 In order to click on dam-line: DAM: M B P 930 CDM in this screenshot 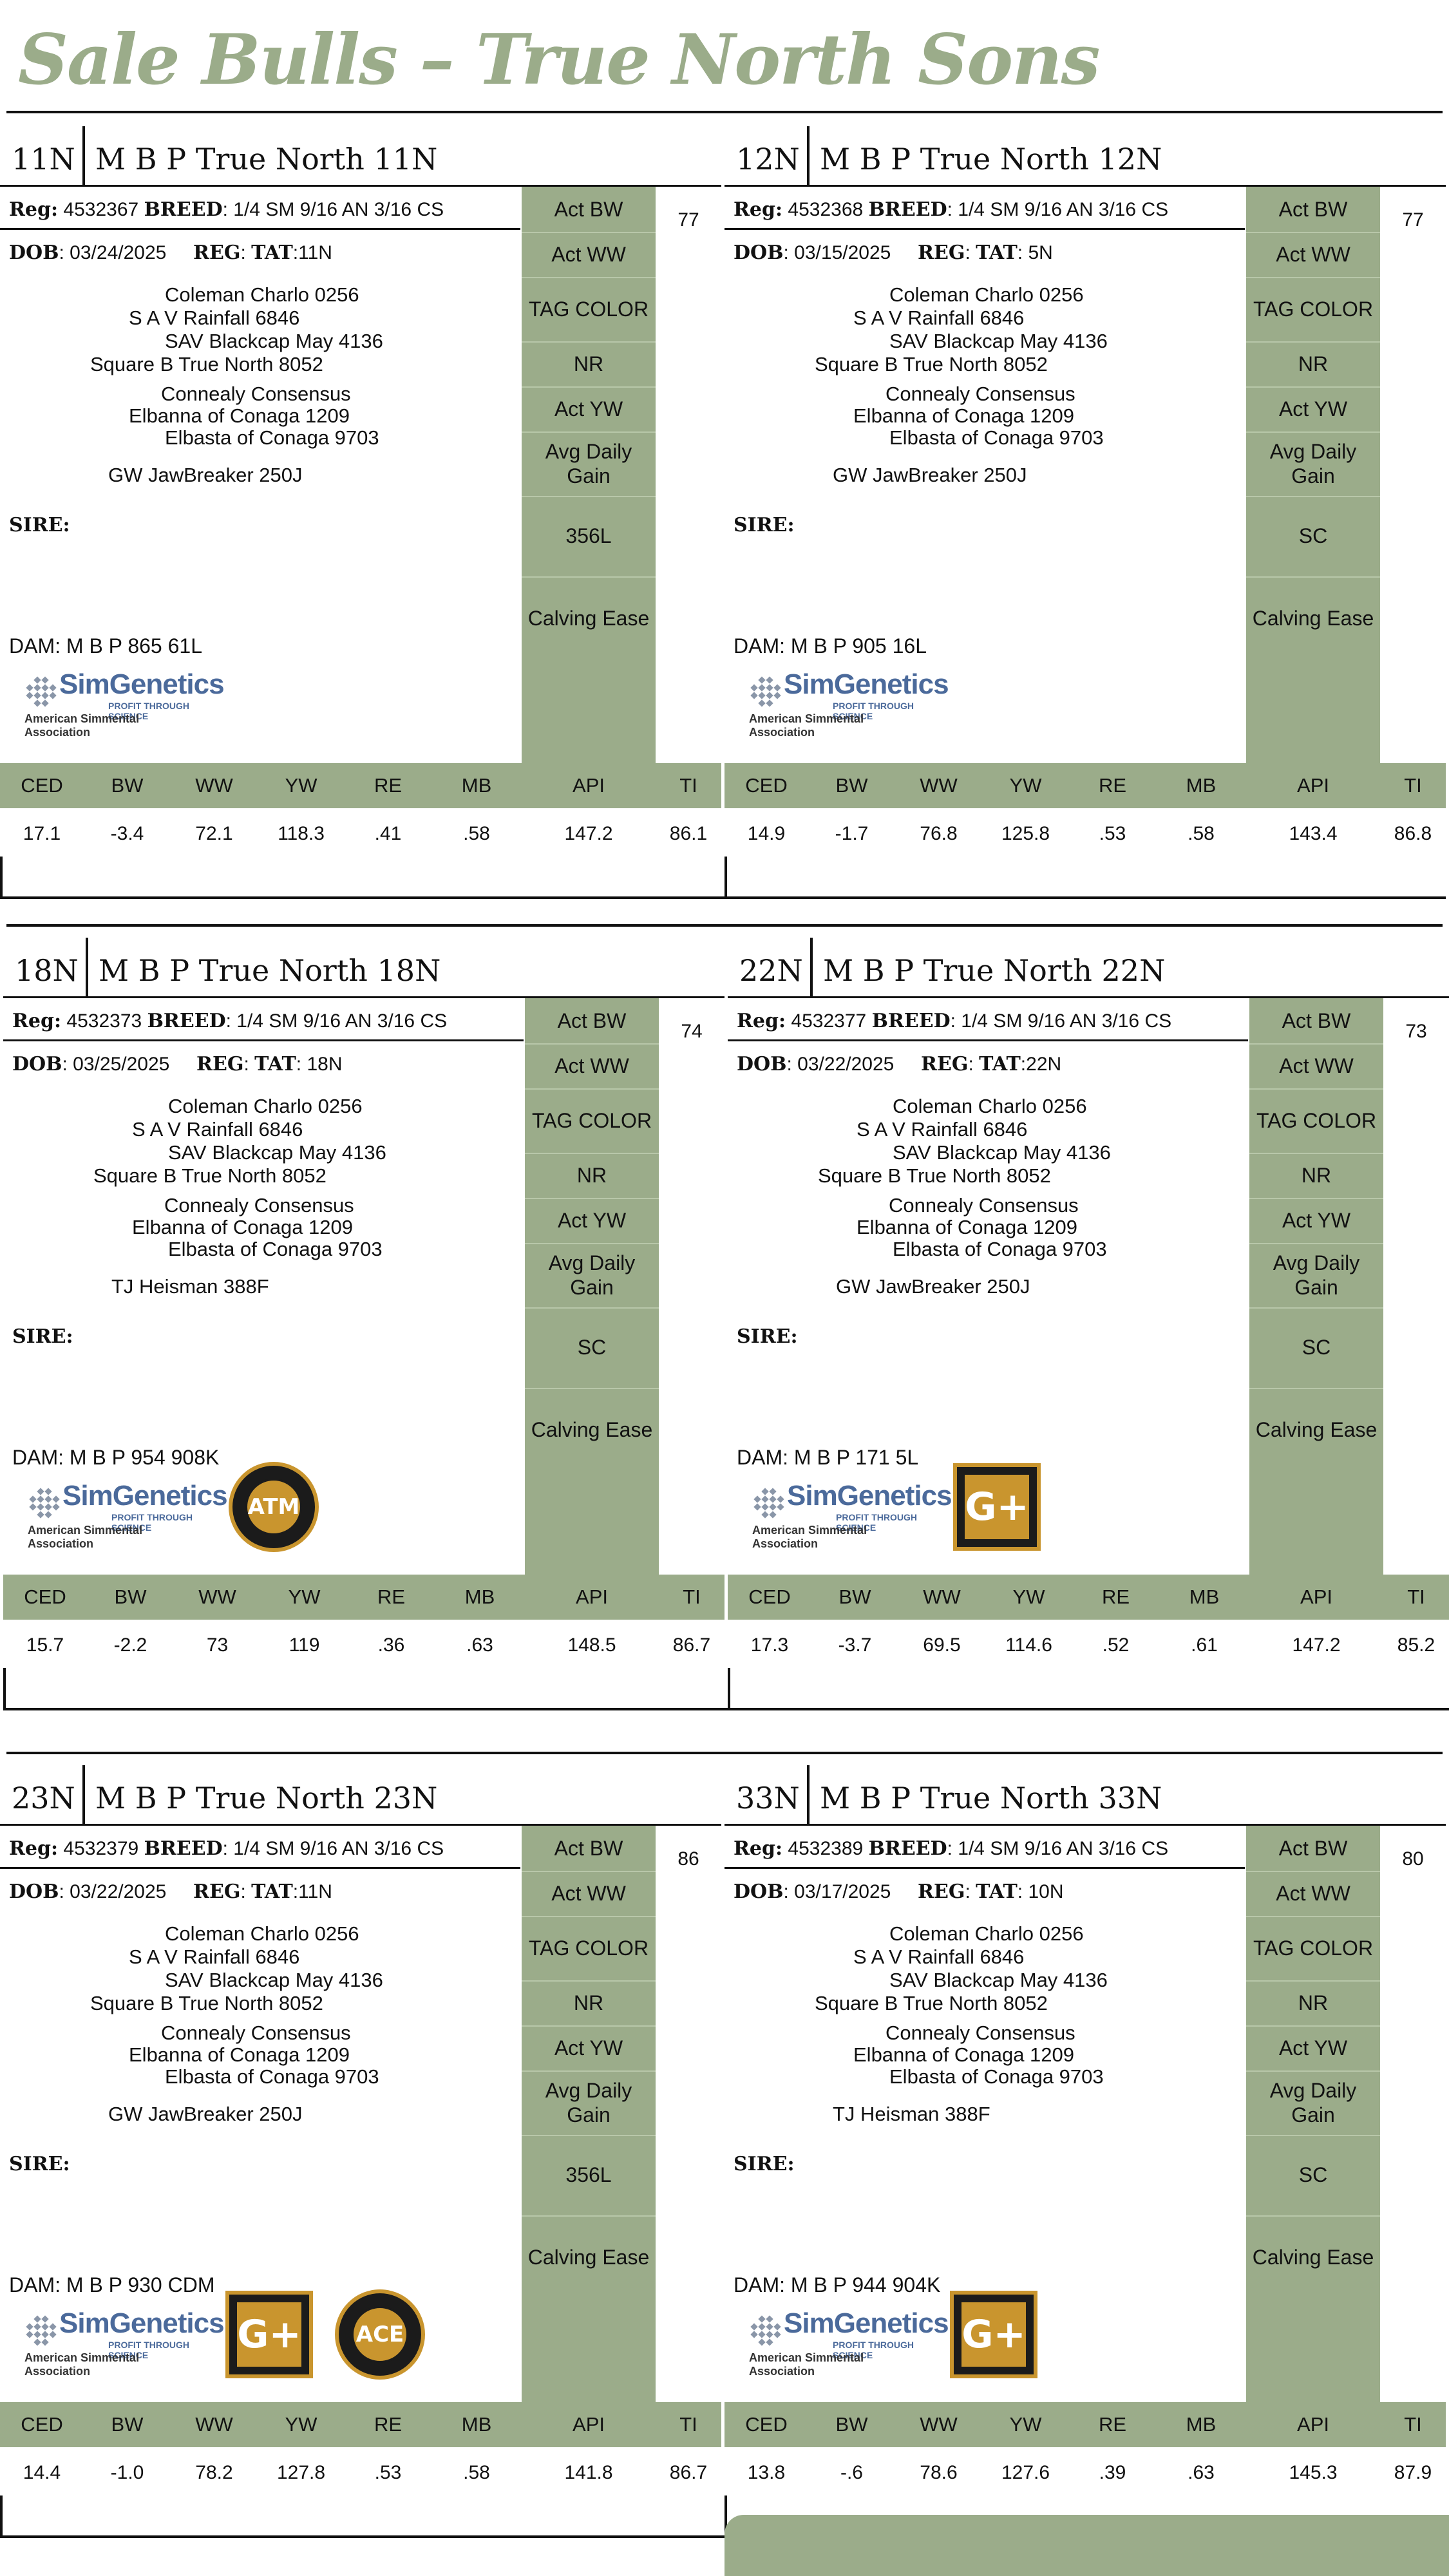, I will do `click(112, 2285)`.